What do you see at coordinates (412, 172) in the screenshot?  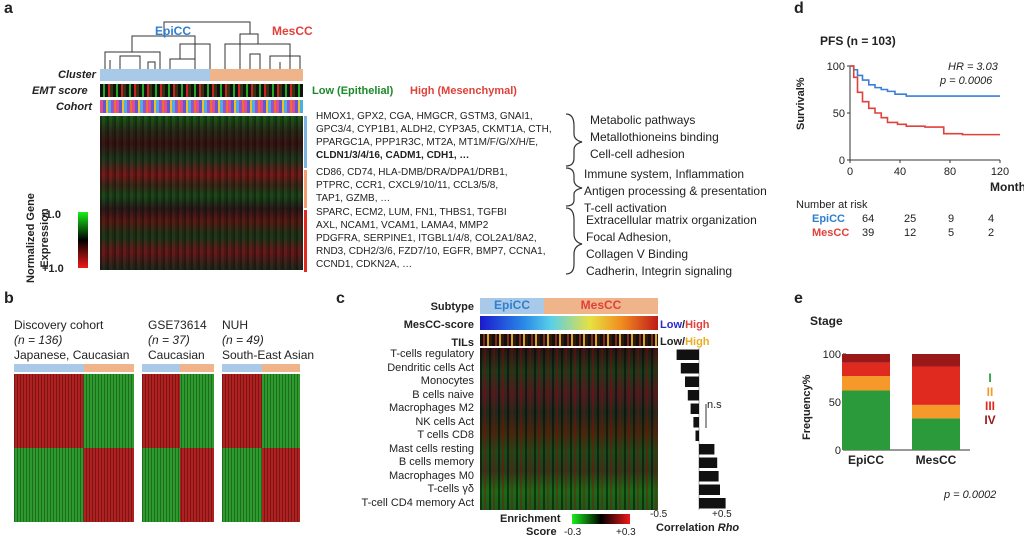 I see `gene-line: CD86, CD74, HLA-DMB/DRA/DPA1/DRB1,` at bounding box center [412, 172].